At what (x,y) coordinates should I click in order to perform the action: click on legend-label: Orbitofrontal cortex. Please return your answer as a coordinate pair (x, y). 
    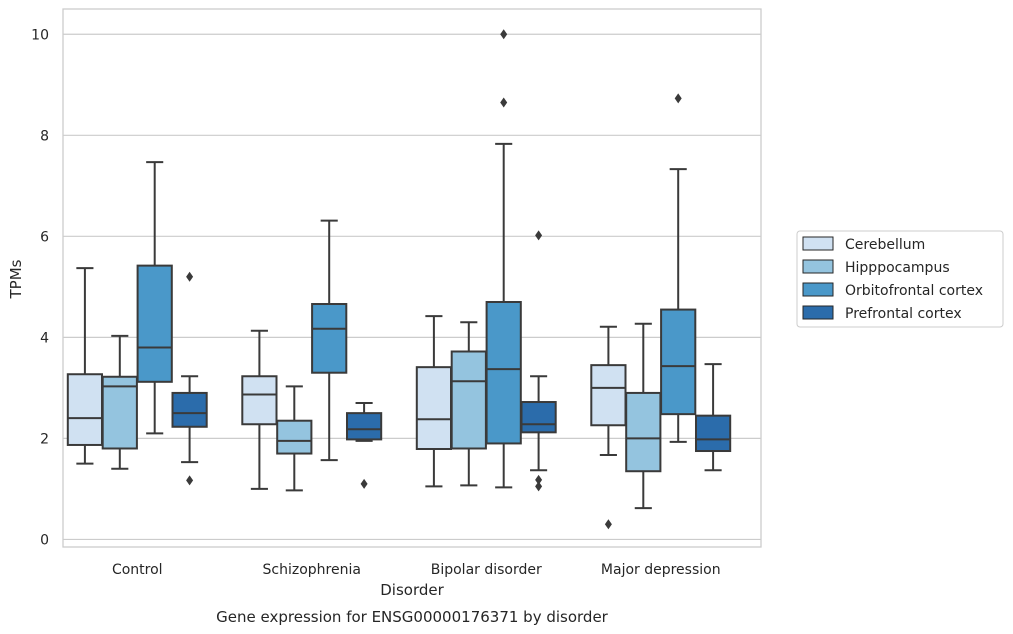
    Looking at the image, I should click on (914, 291).